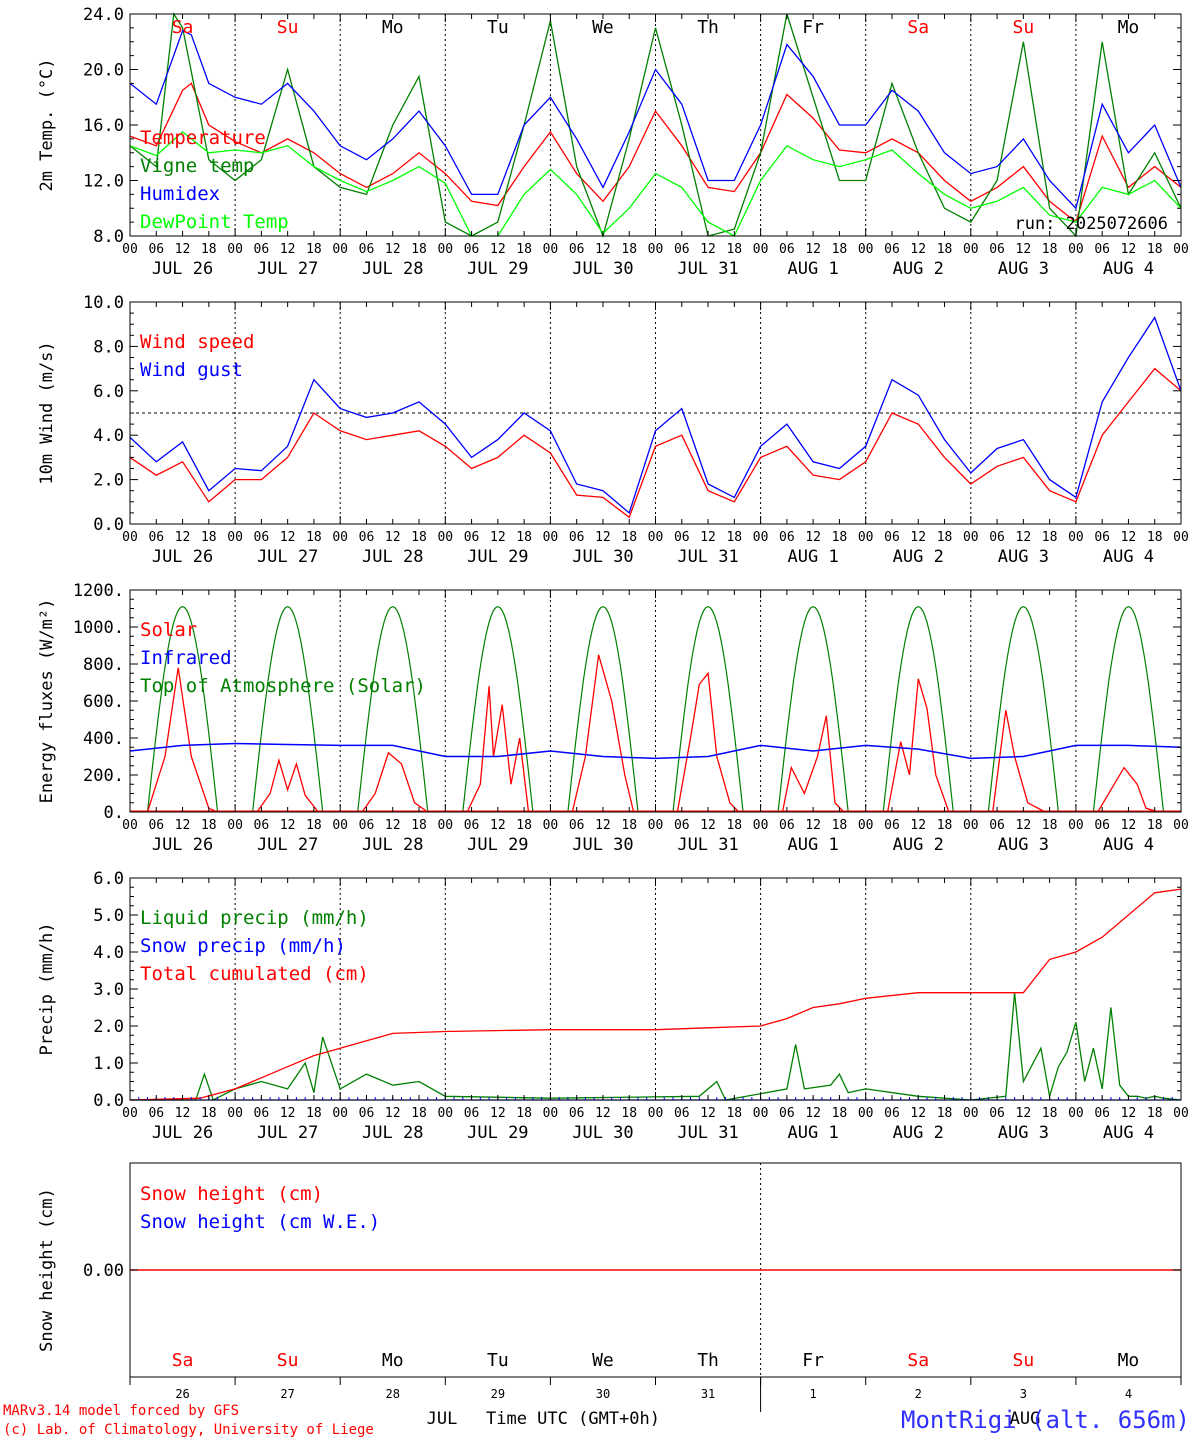  Describe the element at coordinates (707, 845) in the screenshot. I see `date-label: JUL 31` at that location.